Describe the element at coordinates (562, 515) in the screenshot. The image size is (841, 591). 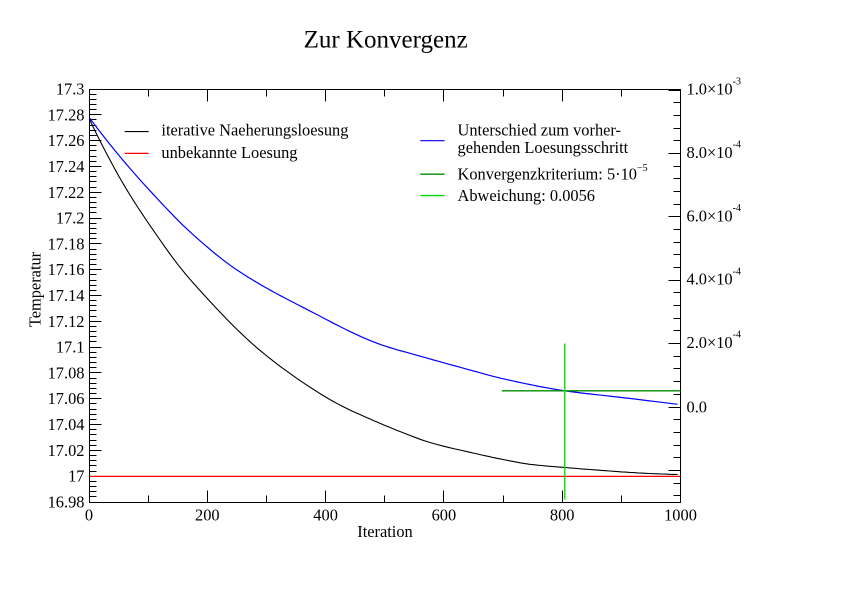
I see `svg-text: 800` at that location.